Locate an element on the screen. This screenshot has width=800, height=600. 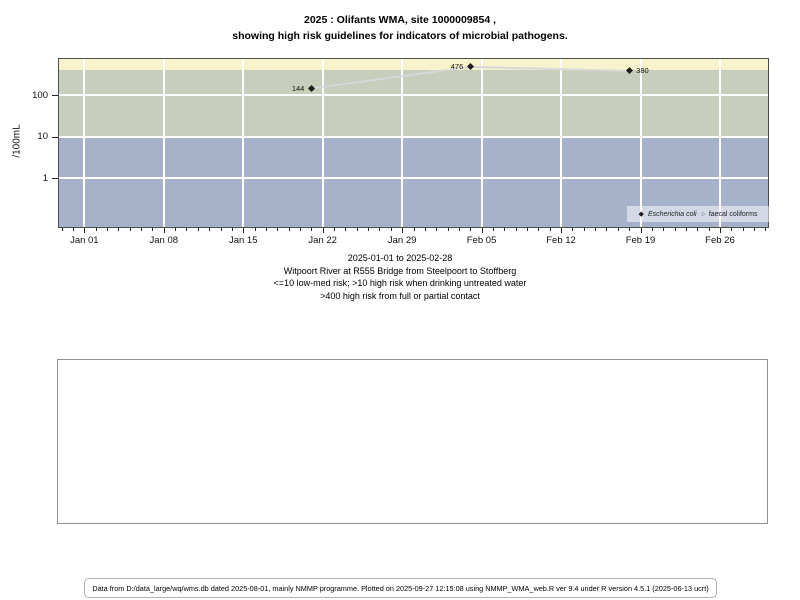
faecal-coliforms-circle-icon: ○ is located at coordinates (702, 214).